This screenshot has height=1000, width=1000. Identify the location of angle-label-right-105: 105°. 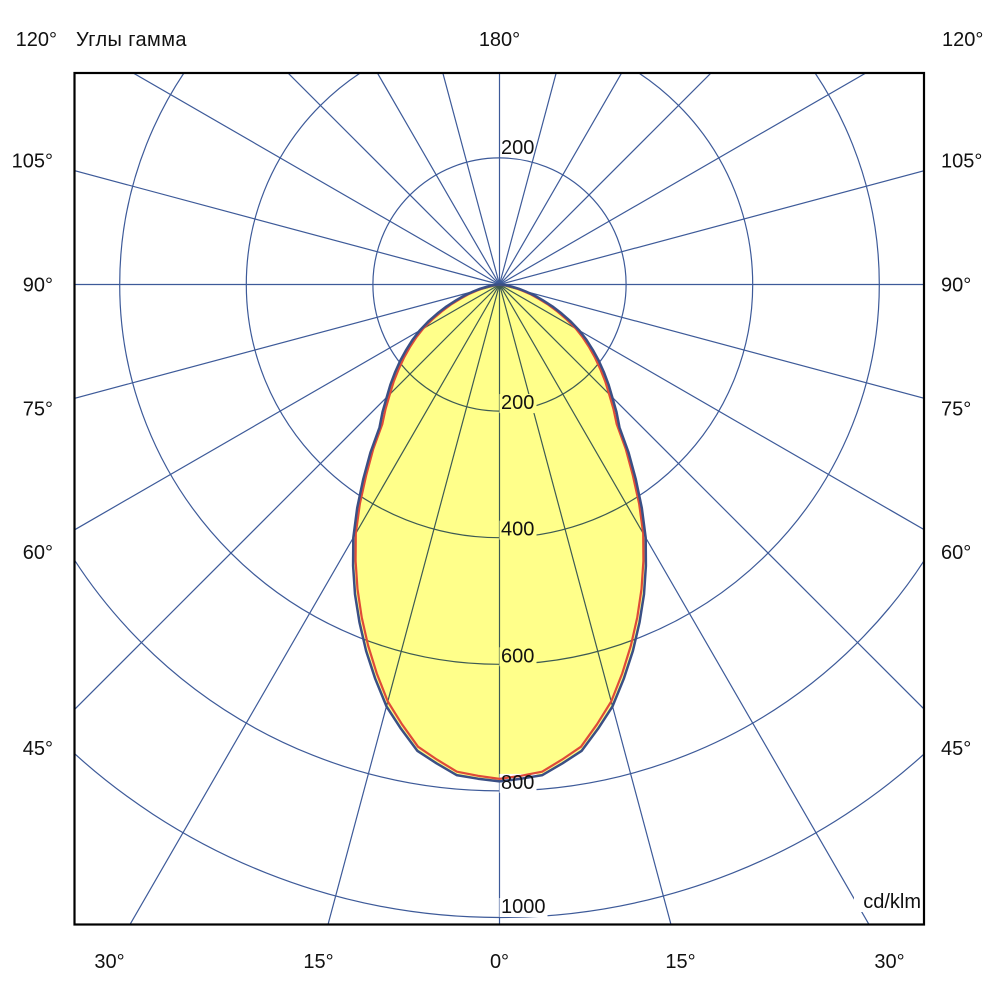
(961, 161).